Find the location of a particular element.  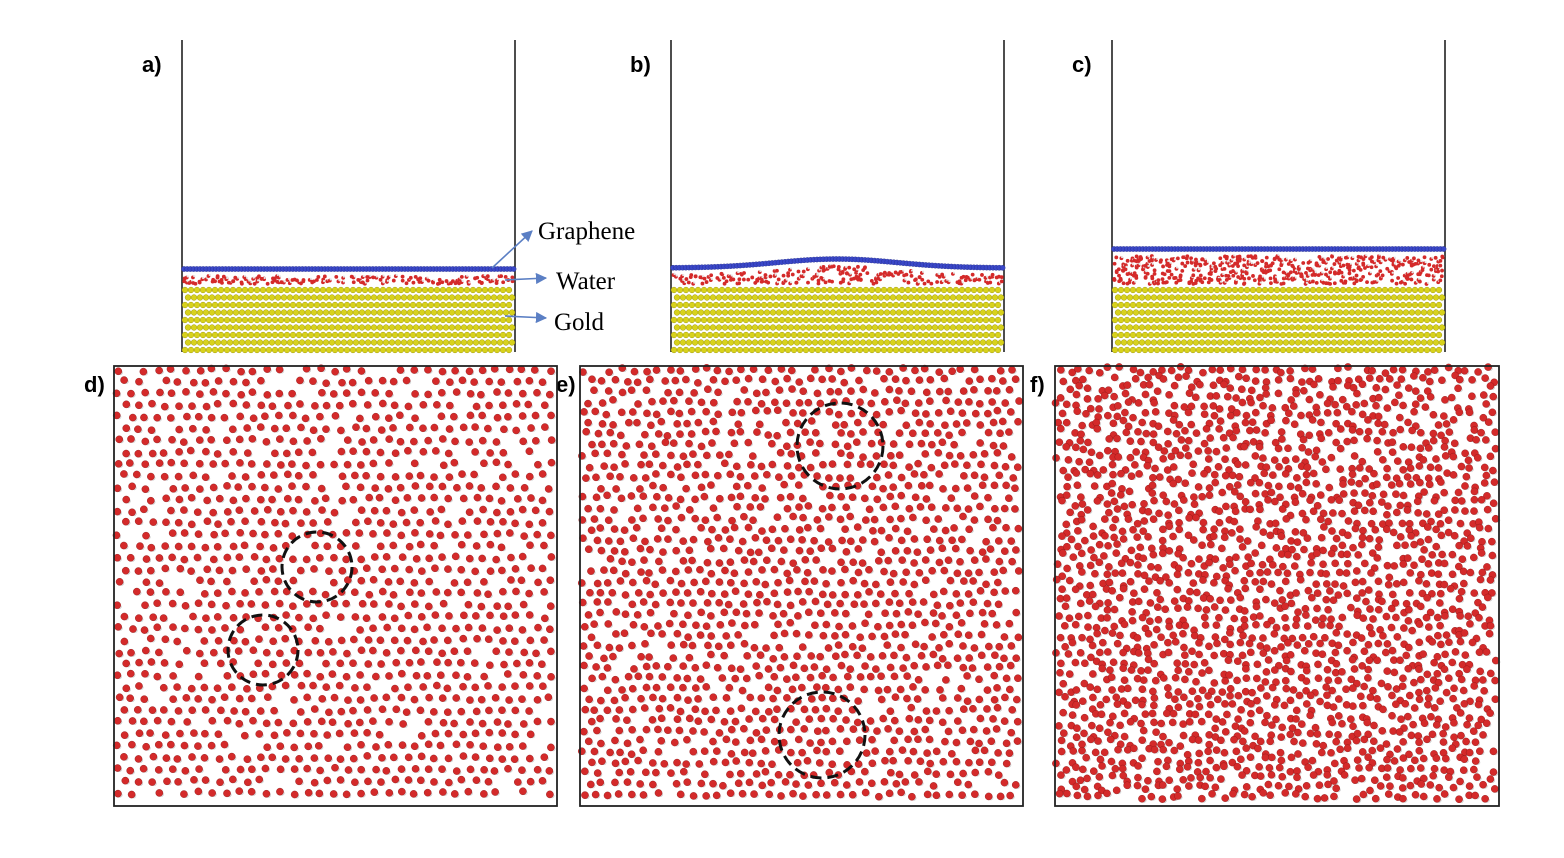

top-view-panel-e is located at coordinates (800, 585).